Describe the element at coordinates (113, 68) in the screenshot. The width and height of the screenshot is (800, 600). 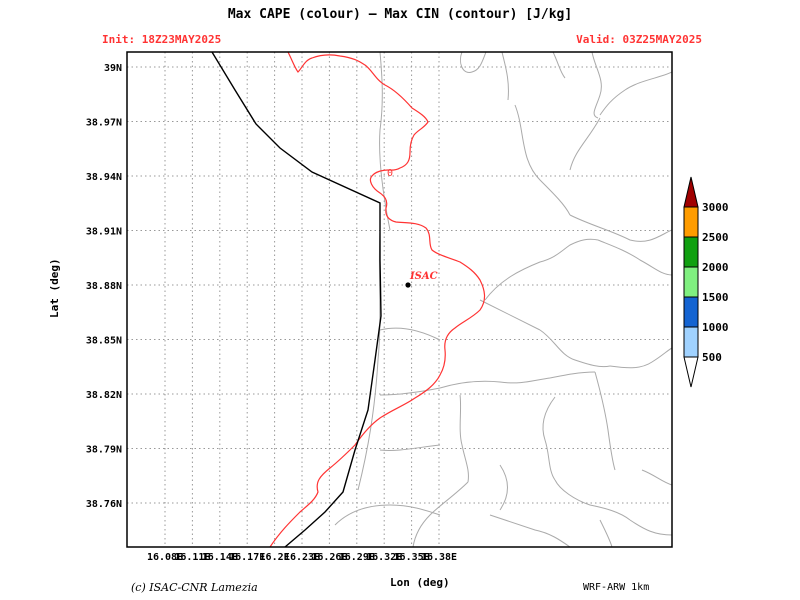
I see `y-tick-label: 39N` at that location.